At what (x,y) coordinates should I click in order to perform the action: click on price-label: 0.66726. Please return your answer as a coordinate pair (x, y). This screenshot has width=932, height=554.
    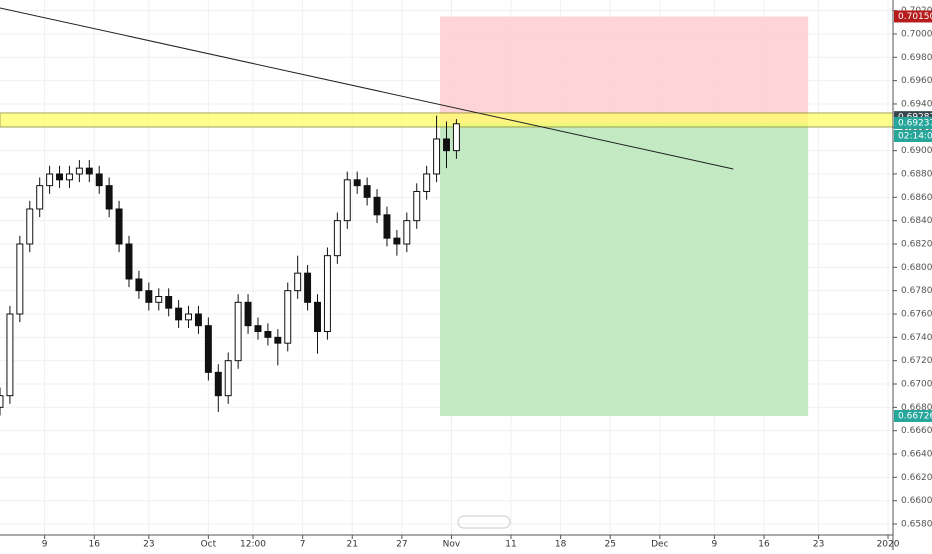
    Looking at the image, I should click on (915, 416).